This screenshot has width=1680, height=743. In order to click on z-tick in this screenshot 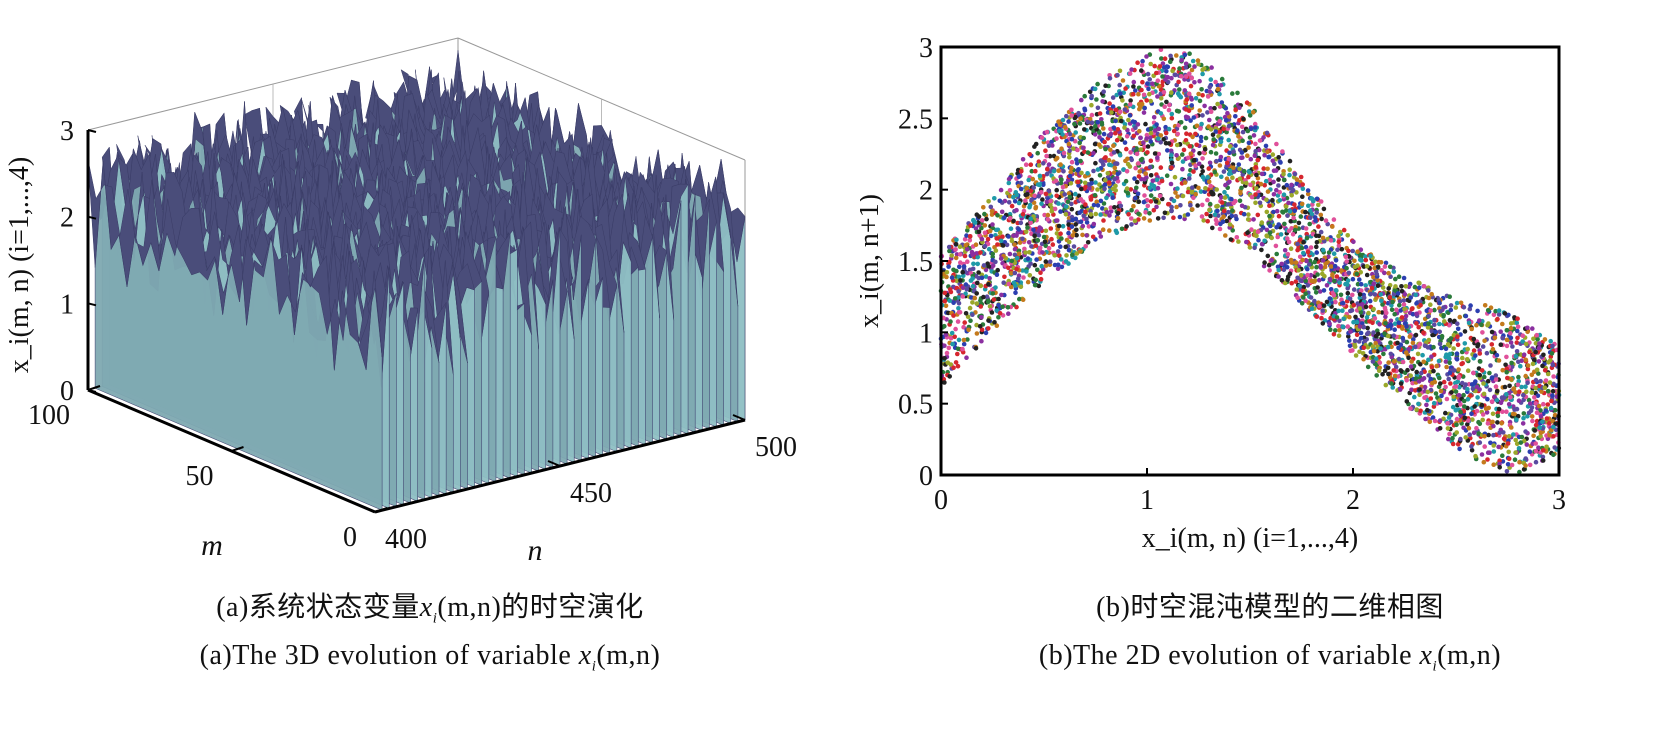, I will do `click(92, 217)`.